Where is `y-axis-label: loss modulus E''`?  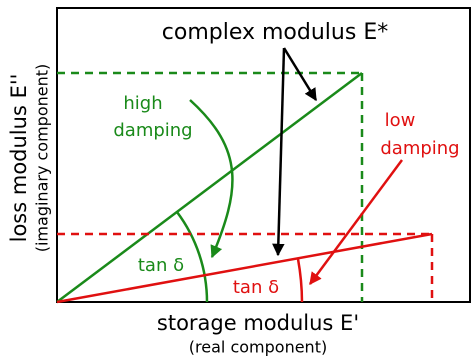
y-axis-label: loss modulus E'' is located at coordinates (19, 158).